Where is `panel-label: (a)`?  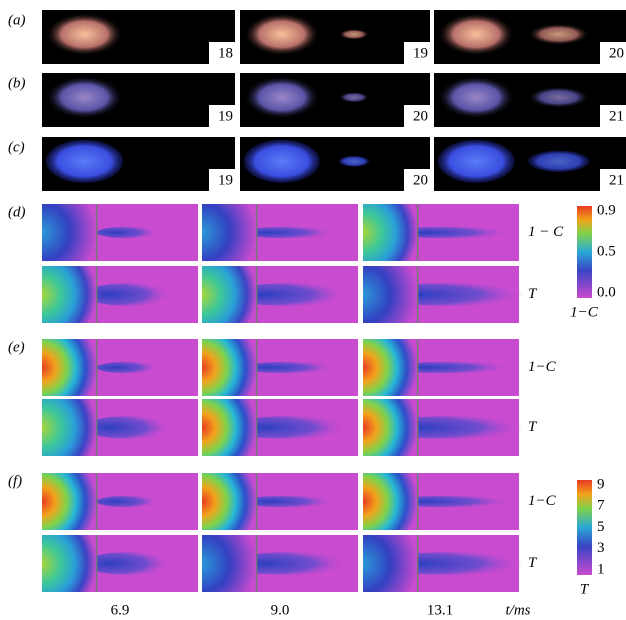 panel-label: (a) is located at coordinates (17, 20).